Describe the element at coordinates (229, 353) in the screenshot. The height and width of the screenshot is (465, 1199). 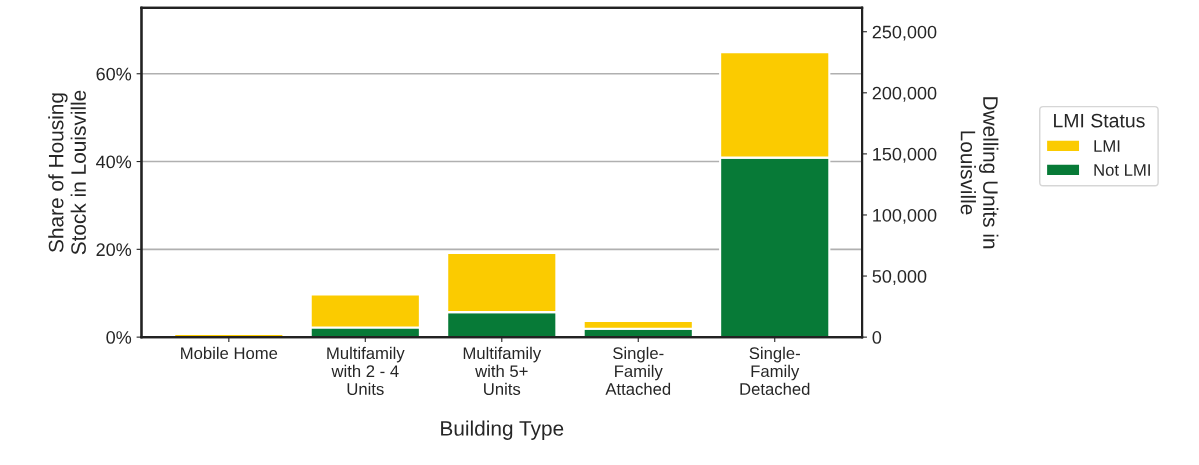
I see `x-tick-label: Mobile Home` at that location.